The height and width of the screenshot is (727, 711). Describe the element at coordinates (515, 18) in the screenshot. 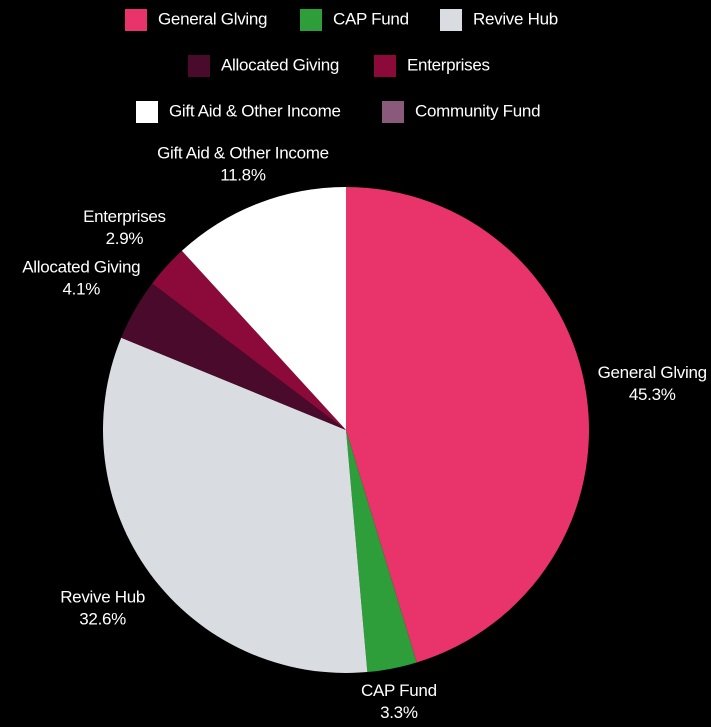

I see `legend-label: Revive Hub` at that location.